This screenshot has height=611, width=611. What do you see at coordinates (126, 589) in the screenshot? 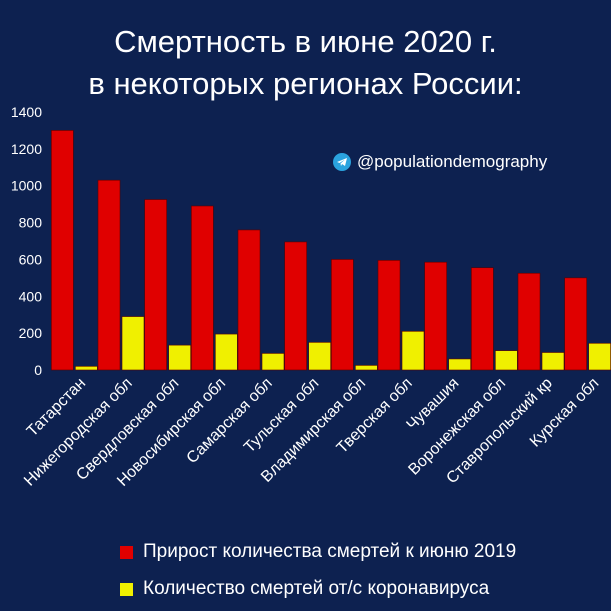
I see `legend-swatch-yellow` at bounding box center [126, 589].